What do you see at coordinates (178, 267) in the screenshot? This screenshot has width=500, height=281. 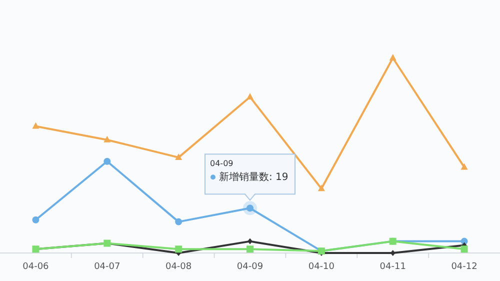 I see `x-tick-label: 04-08` at bounding box center [178, 267].